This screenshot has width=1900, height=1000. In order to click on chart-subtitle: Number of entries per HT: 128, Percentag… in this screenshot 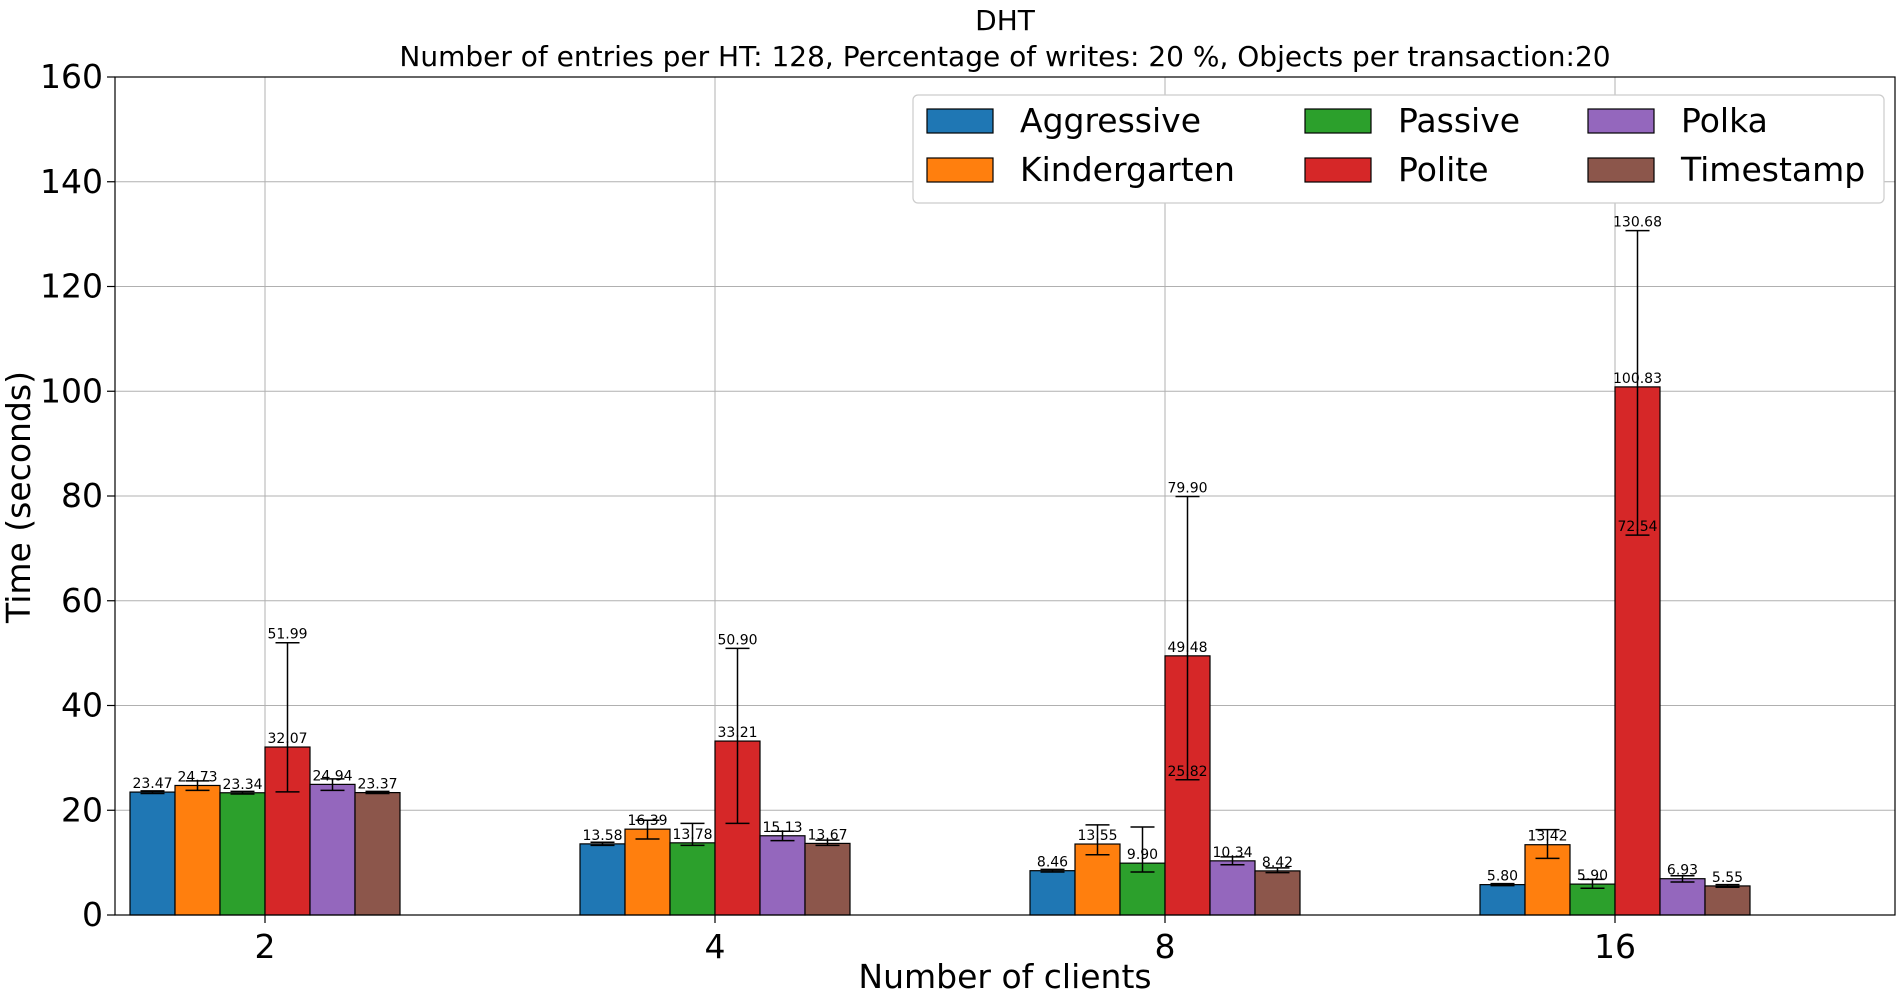, I will do `click(1004, 56)`.